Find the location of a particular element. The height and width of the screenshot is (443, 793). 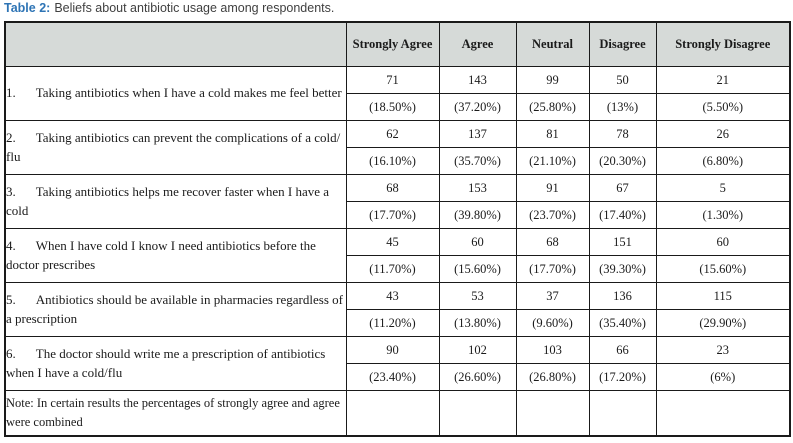

percent-cell: (37.20%) is located at coordinates (477, 107).